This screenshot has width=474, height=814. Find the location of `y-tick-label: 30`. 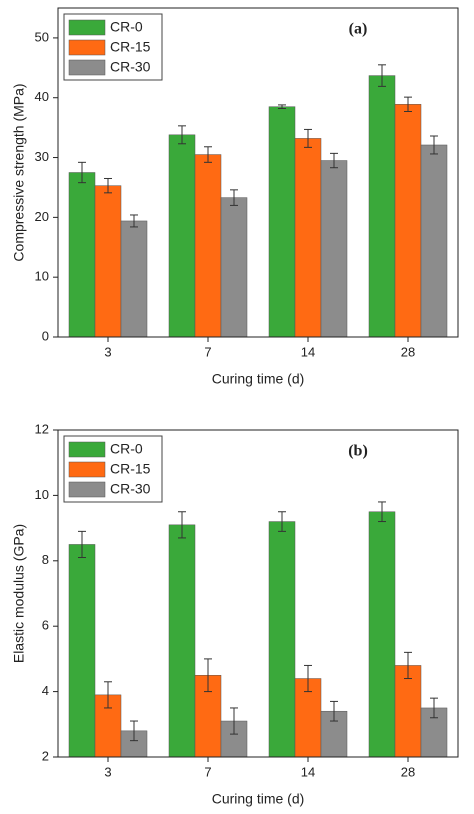

y-tick-label: 30 is located at coordinates (42, 156).